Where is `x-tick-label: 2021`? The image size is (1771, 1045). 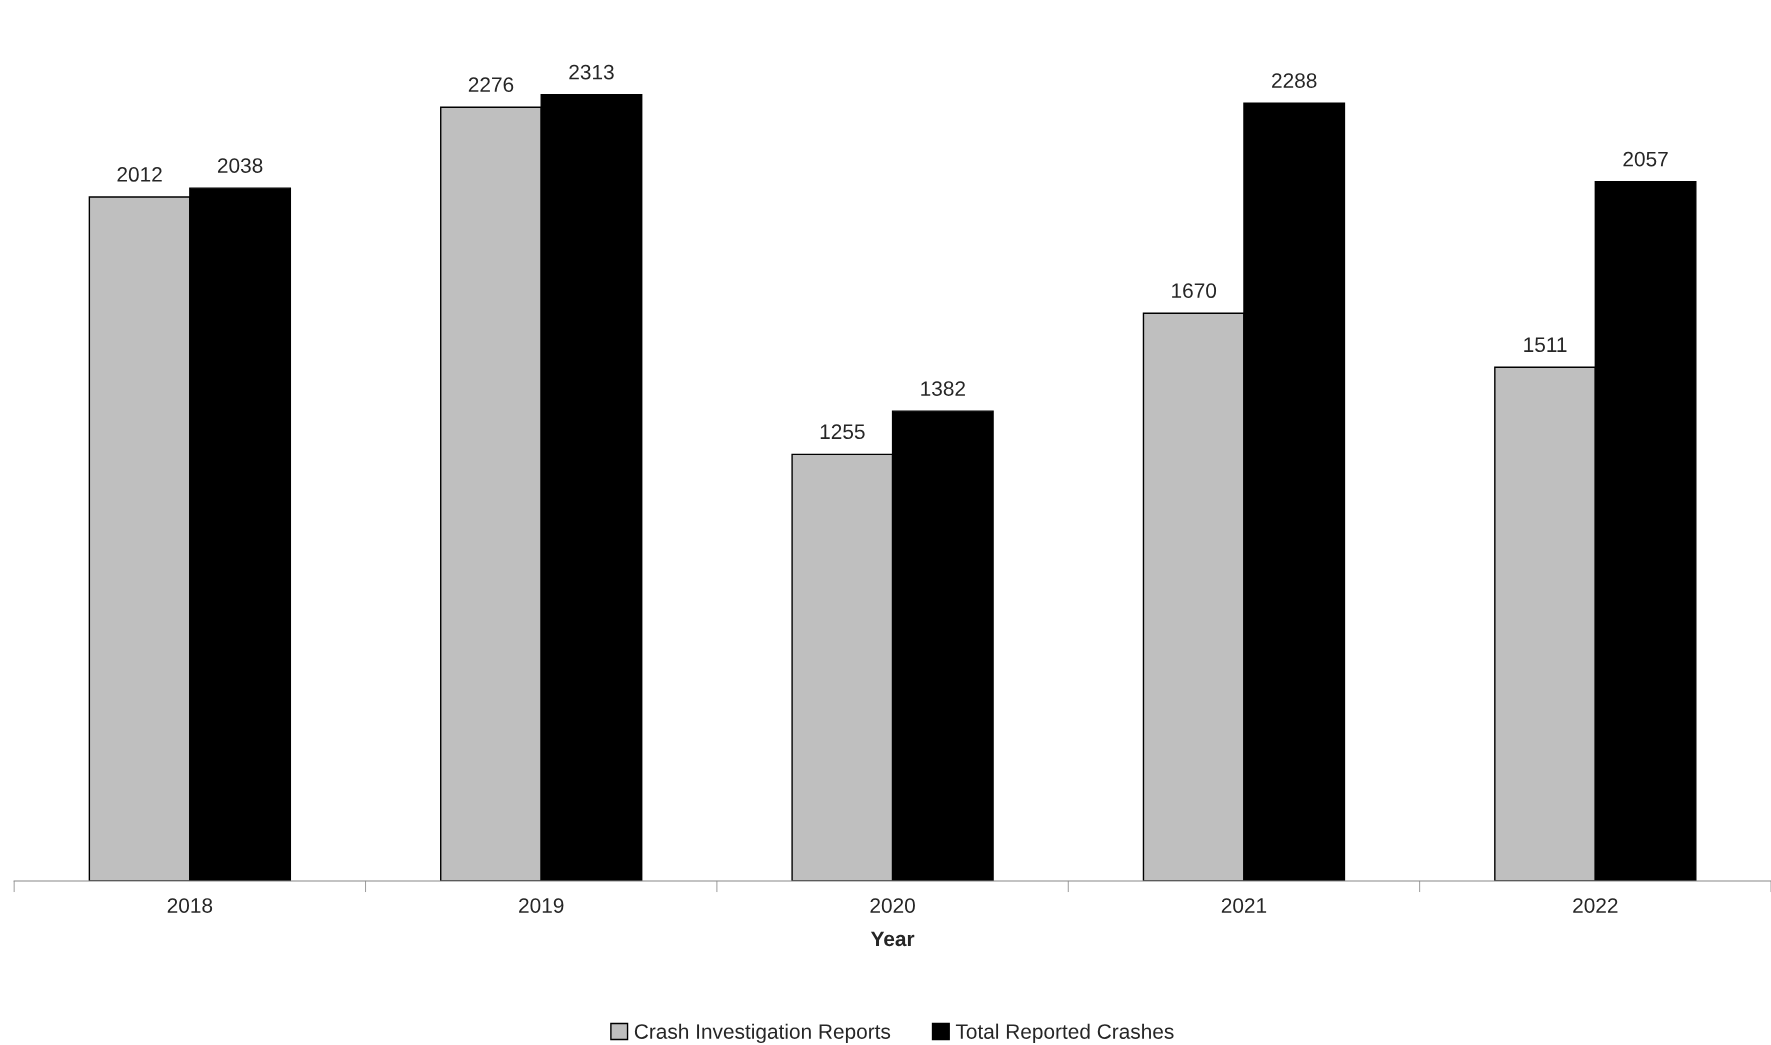
x-tick-label: 2021 is located at coordinates (1244, 905).